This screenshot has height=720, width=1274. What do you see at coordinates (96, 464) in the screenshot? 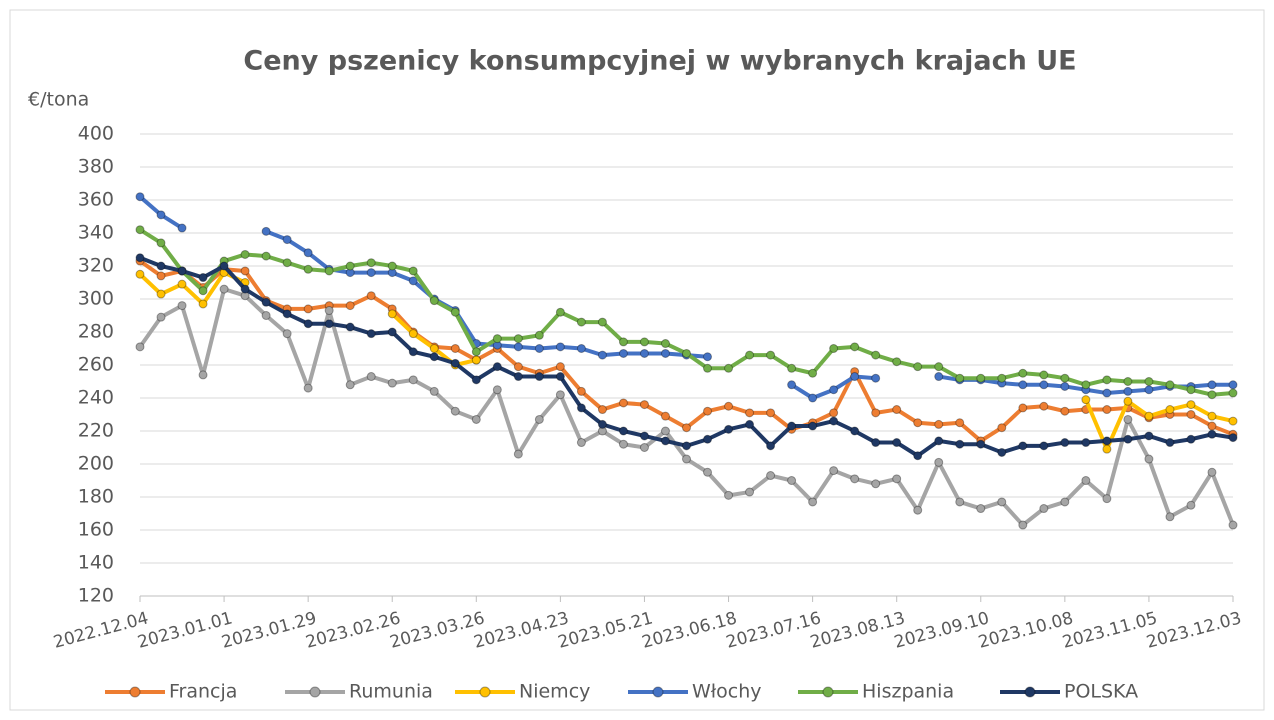
I see `y-tick-label: 200` at bounding box center [96, 464].